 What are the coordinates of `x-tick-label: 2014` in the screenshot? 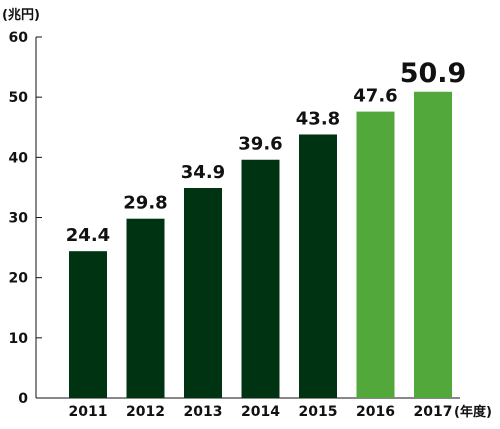 It's located at (260, 412).